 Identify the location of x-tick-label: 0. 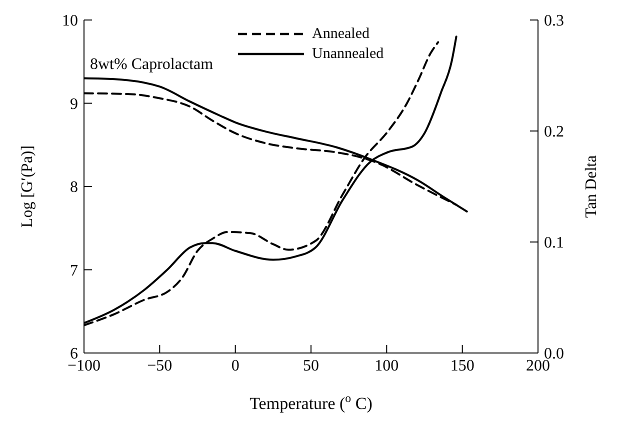
(235, 365).